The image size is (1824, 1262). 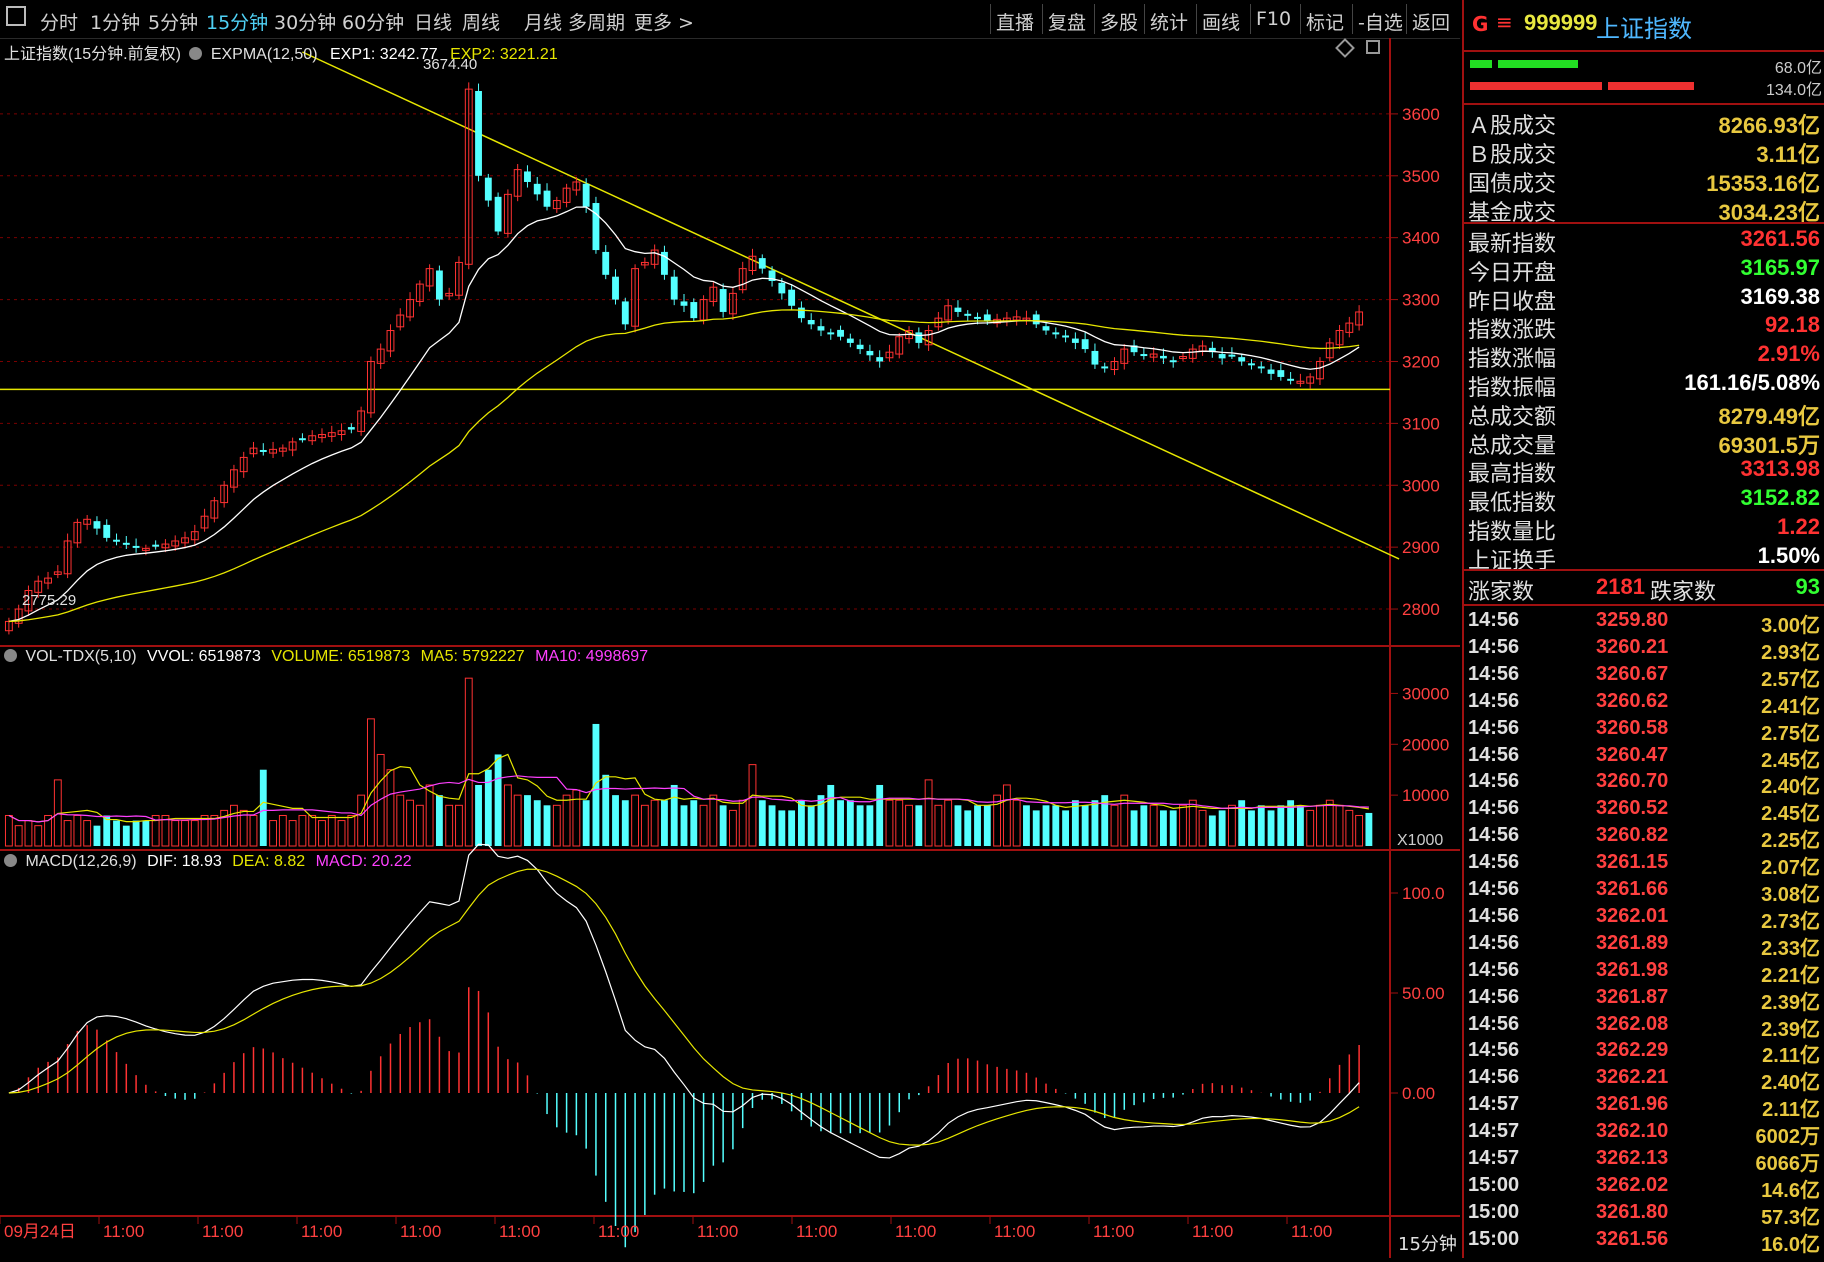 What do you see at coordinates (373, 23) in the screenshot?
I see `period-tab-5: 60分钟` at bounding box center [373, 23].